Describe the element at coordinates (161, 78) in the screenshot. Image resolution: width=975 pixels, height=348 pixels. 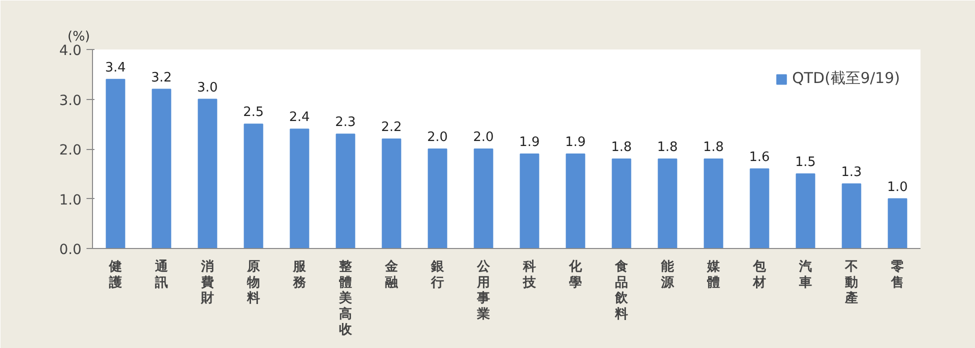
I see `data-label: 3.2` at that location.